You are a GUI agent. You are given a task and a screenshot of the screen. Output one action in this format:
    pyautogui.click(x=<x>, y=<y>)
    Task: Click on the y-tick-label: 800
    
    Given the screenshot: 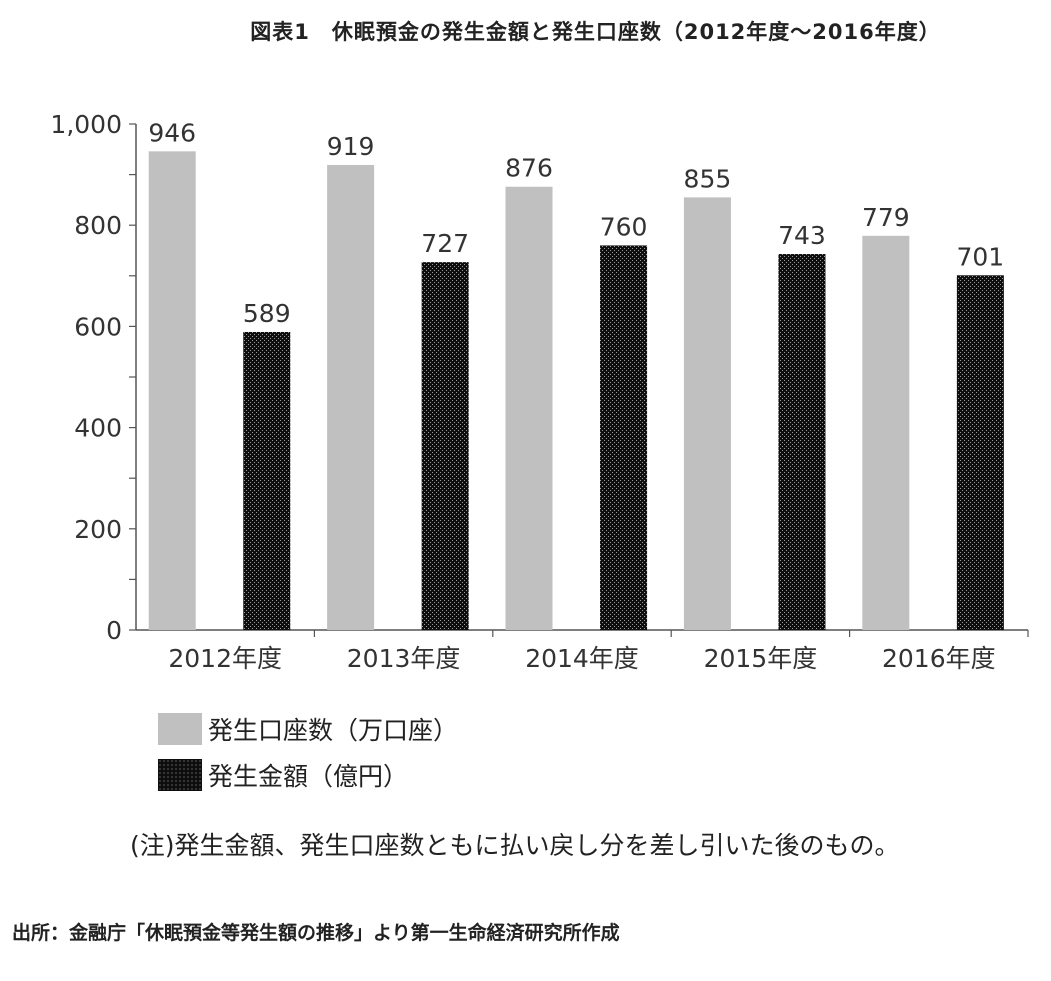 What is the action you would take?
    pyautogui.click(x=98, y=225)
    